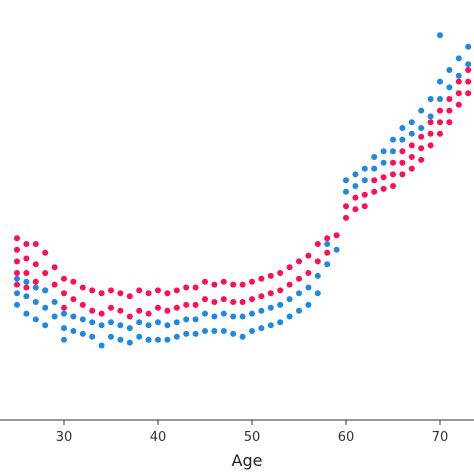  What do you see at coordinates (252, 432) in the screenshot?
I see `x-axis-ticks: 30 40 50 60 70` at bounding box center [252, 432].